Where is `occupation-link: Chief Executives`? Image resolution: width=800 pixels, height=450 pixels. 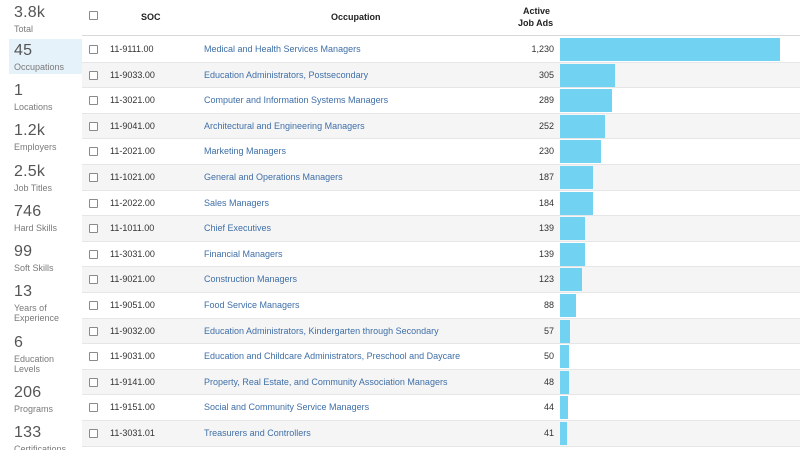
occupation-link: Chief Executives is located at coordinates (238, 228).